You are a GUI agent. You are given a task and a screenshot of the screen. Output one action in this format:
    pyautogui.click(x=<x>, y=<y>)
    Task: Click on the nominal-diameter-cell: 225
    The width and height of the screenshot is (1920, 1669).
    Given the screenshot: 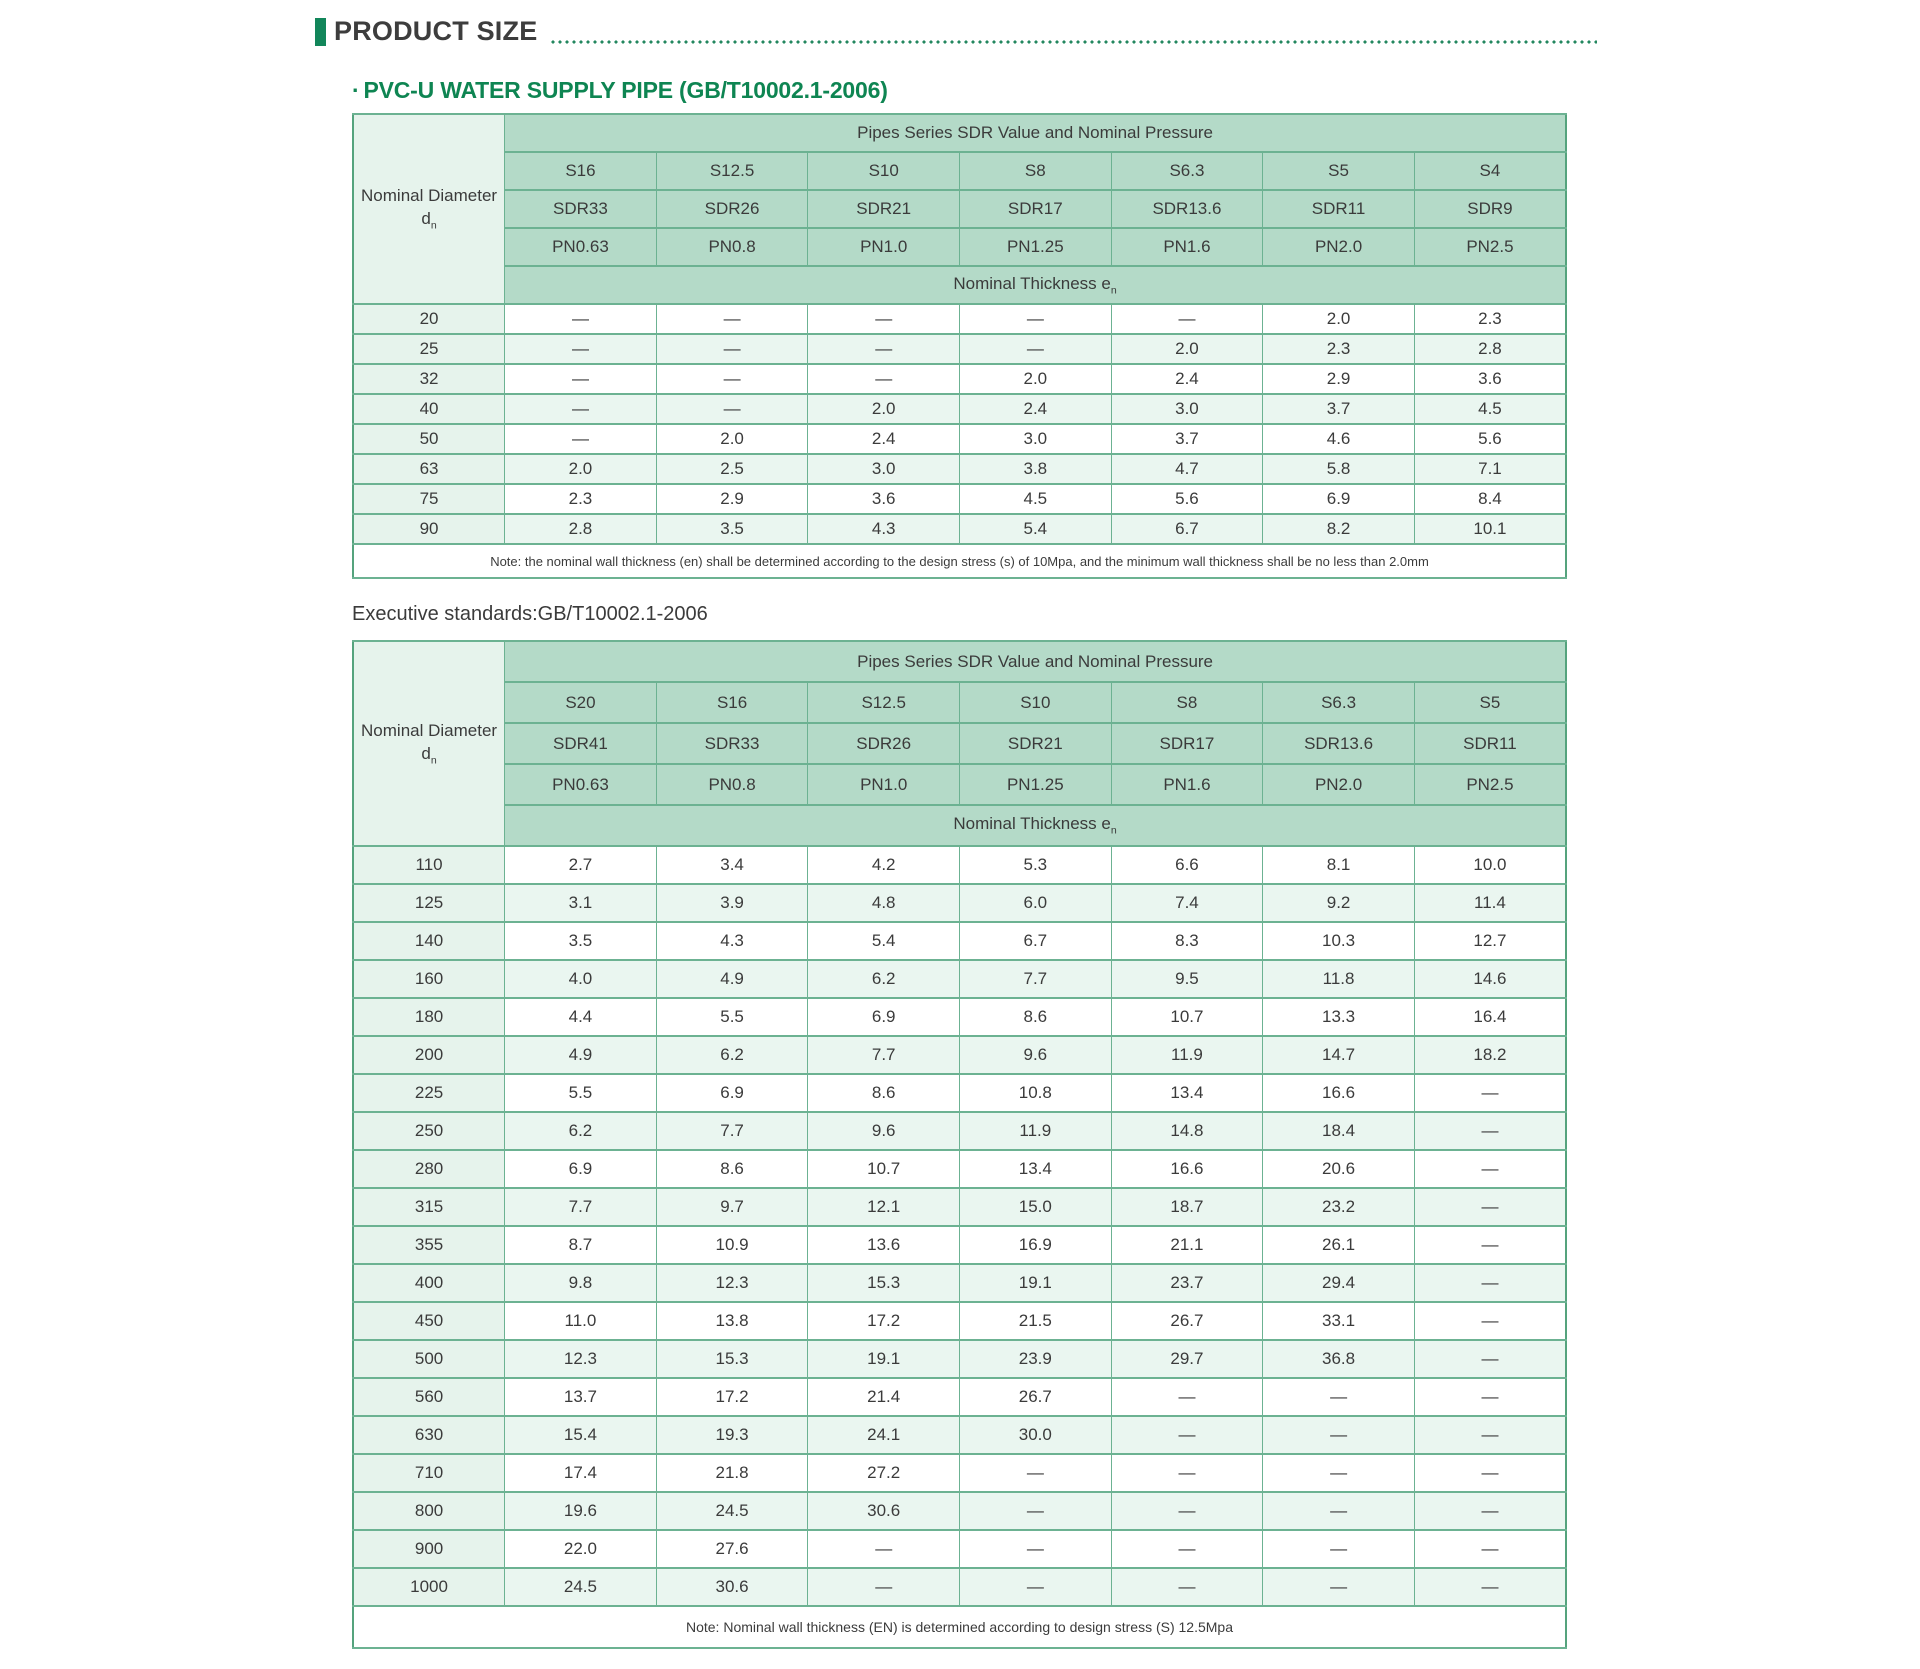 What is the action you would take?
    pyautogui.click(x=429, y=1093)
    